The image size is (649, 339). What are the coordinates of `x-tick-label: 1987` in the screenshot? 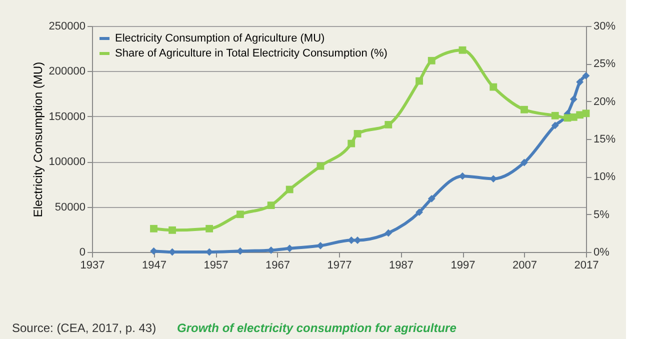 It's located at (401, 266).